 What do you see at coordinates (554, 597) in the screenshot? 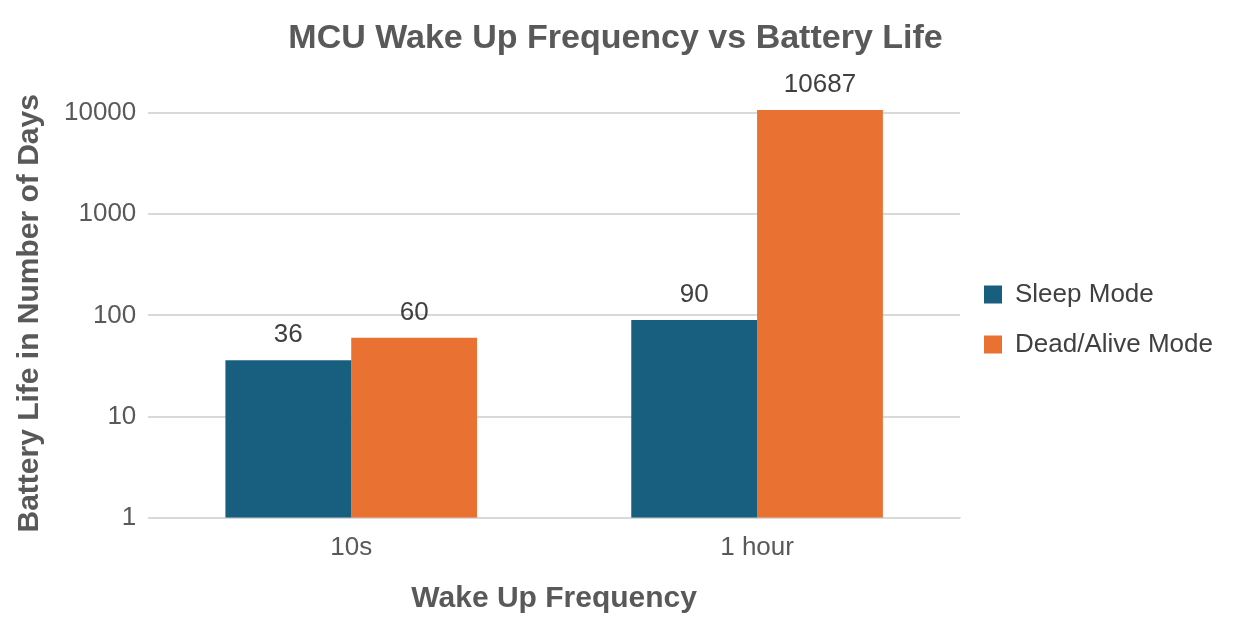
I see `x-axis-title: Wake Up Frequency` at bounding box center [554, 597].